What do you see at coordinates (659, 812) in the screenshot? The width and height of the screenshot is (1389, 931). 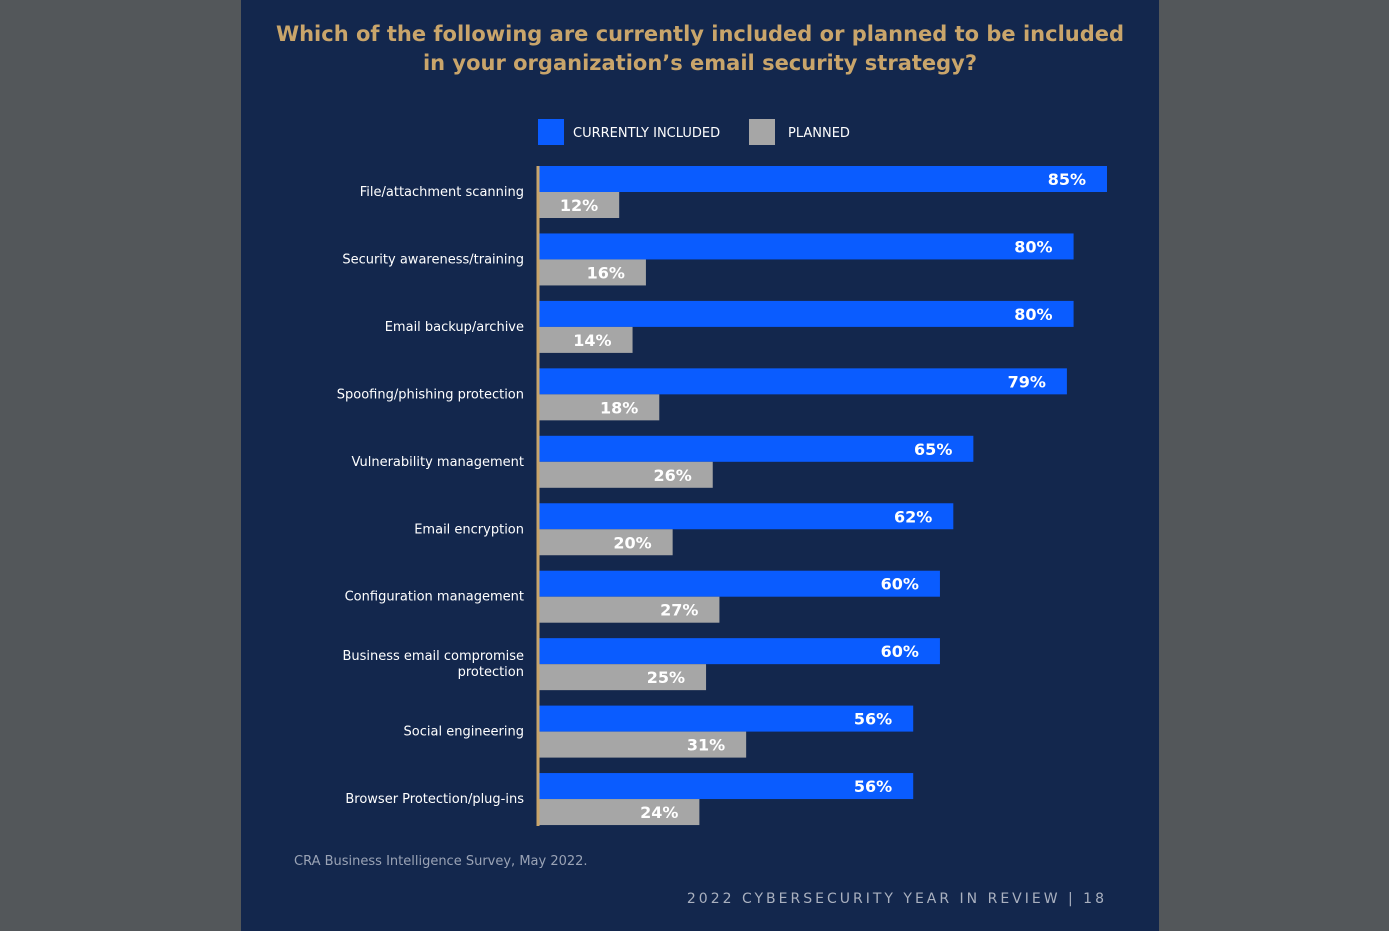 I see `data-label-planned: 24%` at bounding box center [659, 812].